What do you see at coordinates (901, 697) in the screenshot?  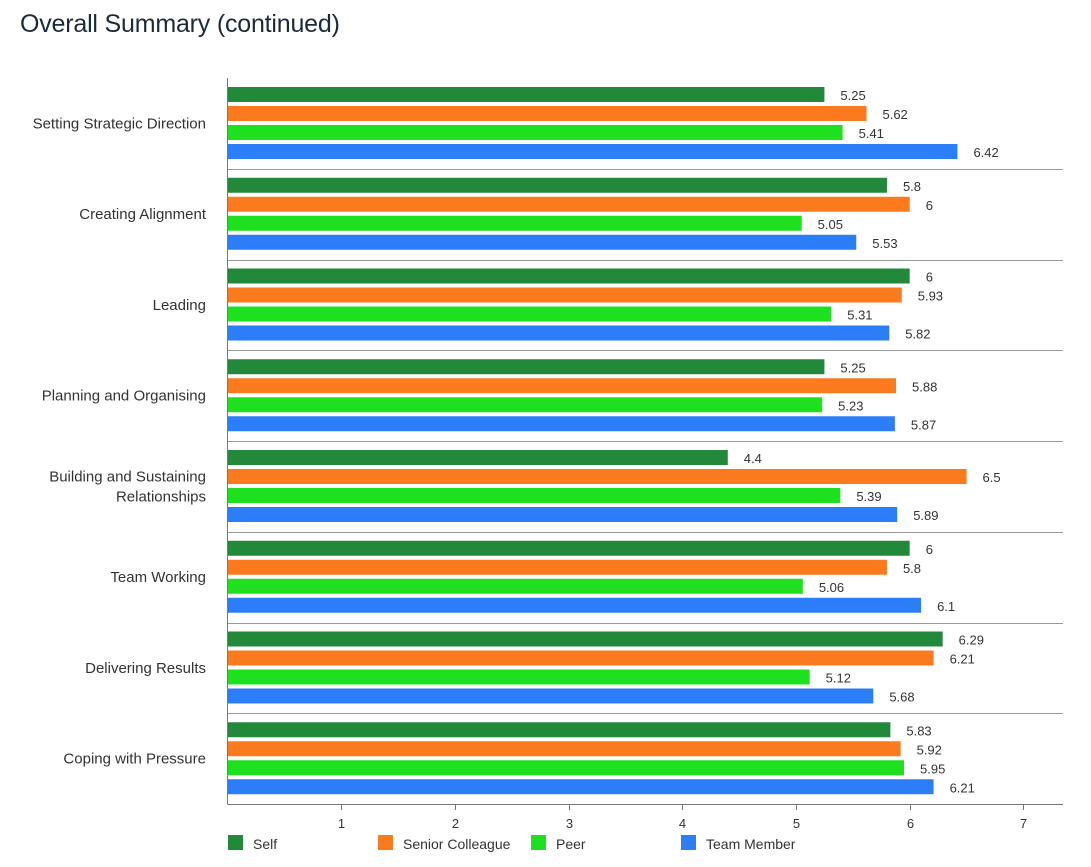 I see `value-label: 5.68` at bounding box center [901, 697].